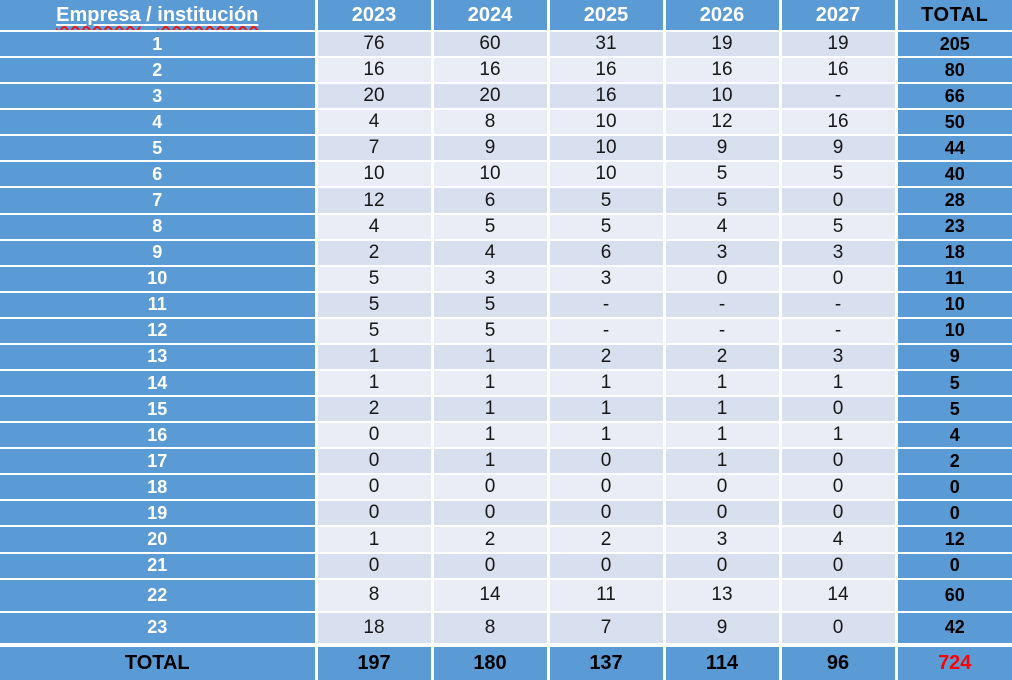 This screenshot has width=1012, height=680. I want to click on table-row: 20 1 2 2 3 4 12, so click(506, 539).